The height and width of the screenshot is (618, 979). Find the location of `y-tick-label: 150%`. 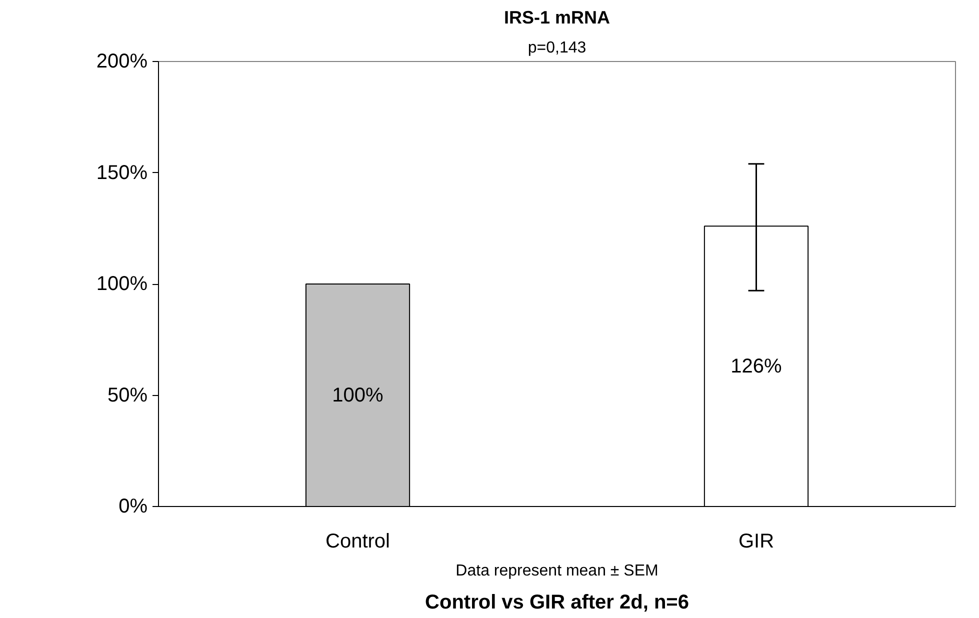

y-tick-label: 150% is located at coordinates (122, 173).